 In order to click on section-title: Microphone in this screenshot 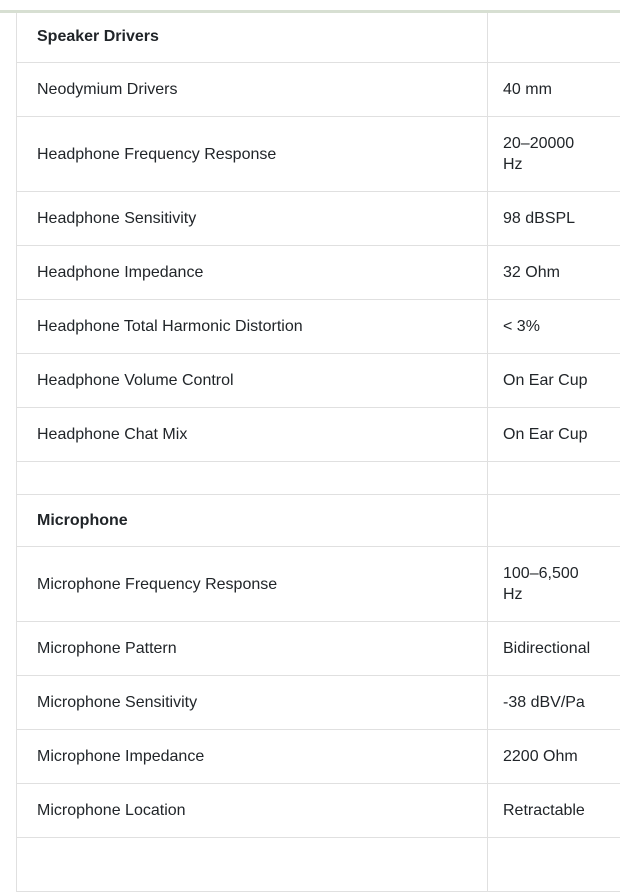, I will do `click(252, 521)`.